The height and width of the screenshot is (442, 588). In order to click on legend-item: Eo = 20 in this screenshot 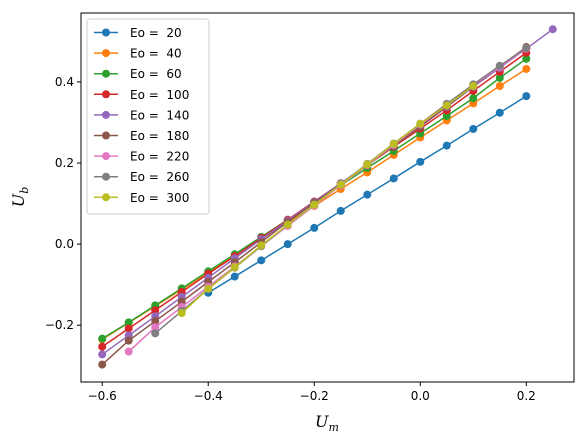, I will do `click(138, 33)`.